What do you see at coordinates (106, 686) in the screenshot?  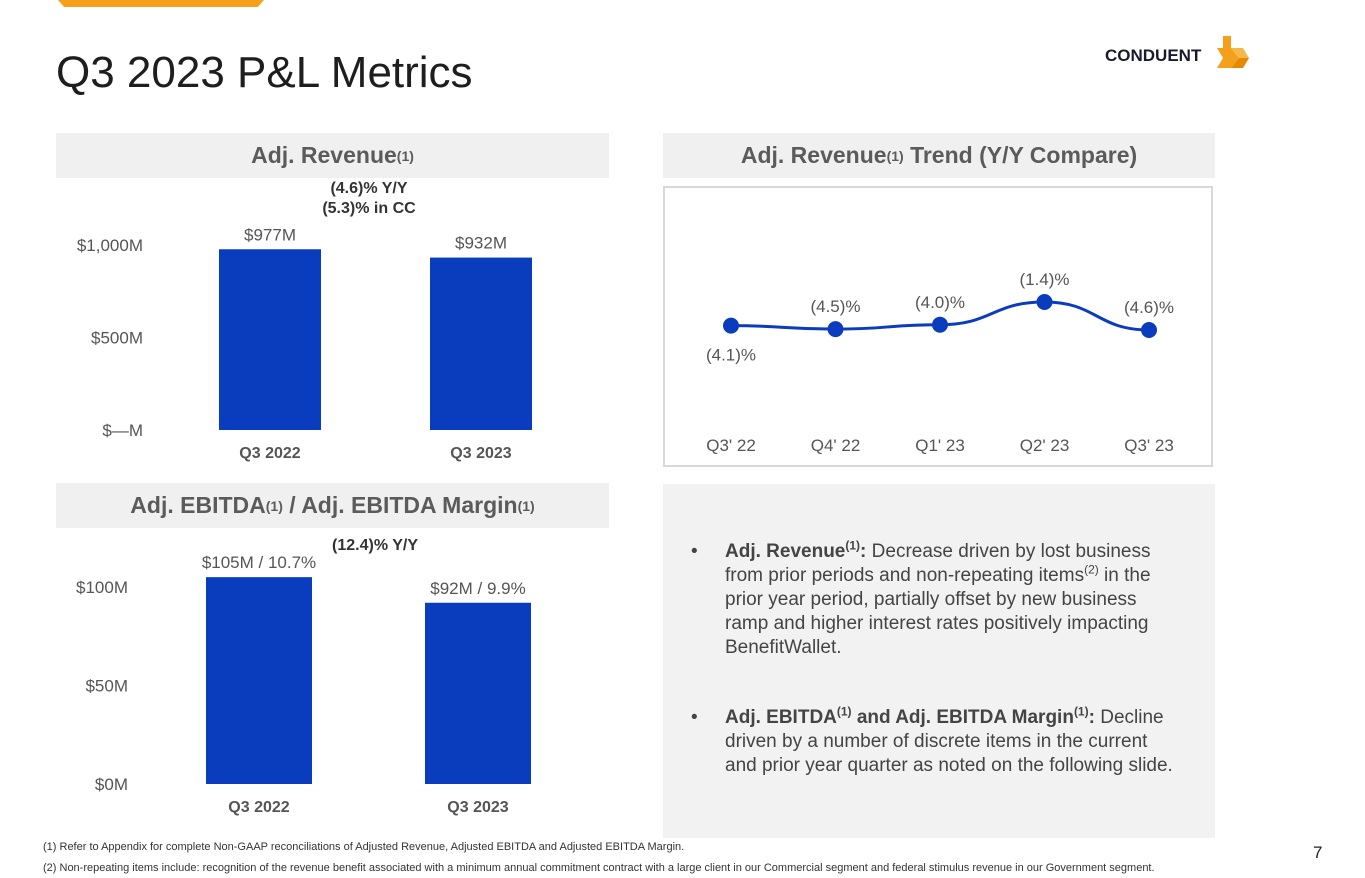 I see `ebitda-ytick-label: $50M` at bounding box center [106, 686].